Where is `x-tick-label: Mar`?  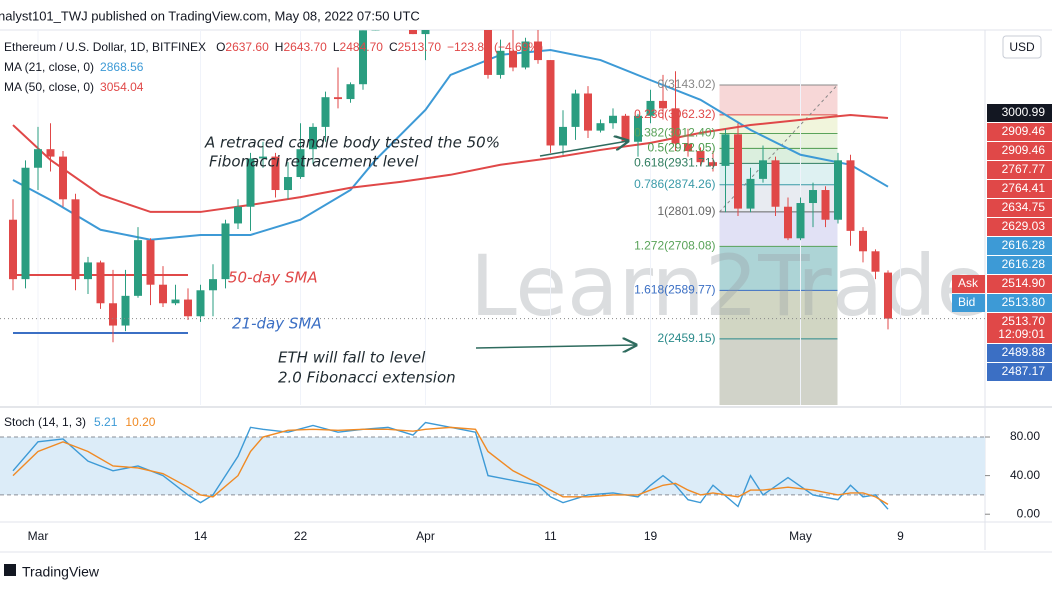 x-tick-label: Mar is located at coordinates (38, 536).